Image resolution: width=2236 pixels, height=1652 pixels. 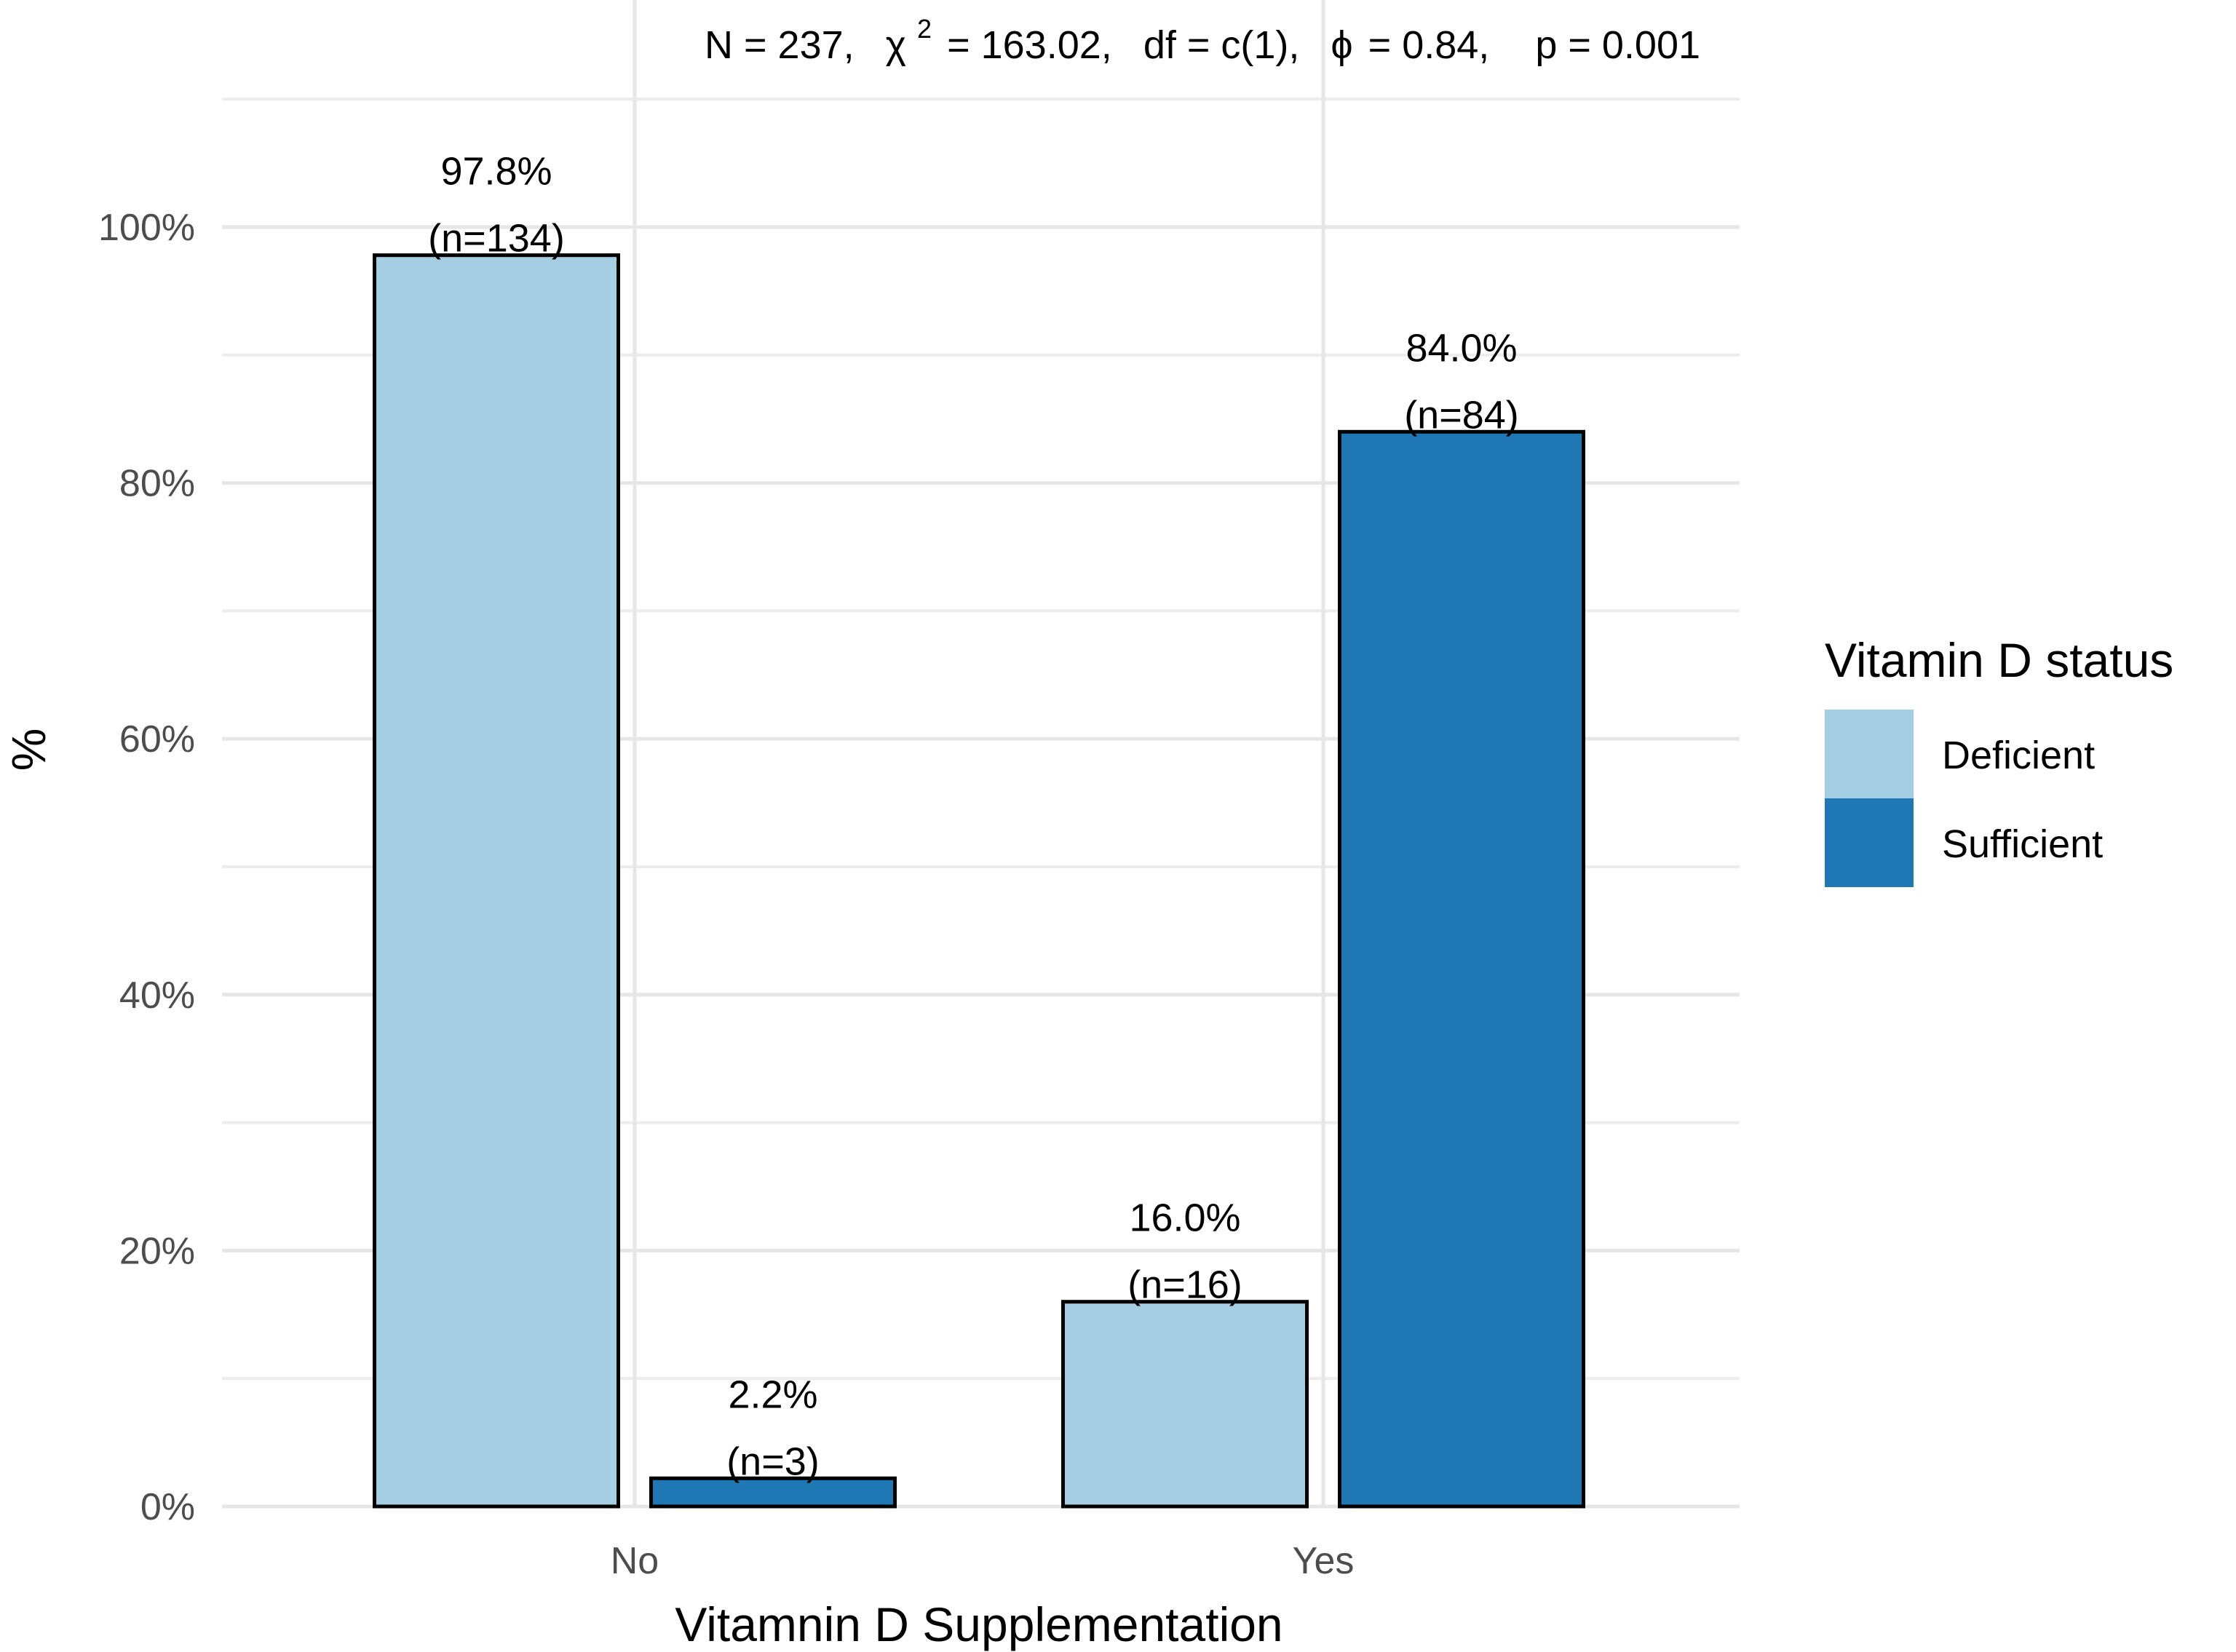 What do you see at coordinates (146, 867) in the screenshot?
I see `y-axis-ticks: 0% 20% 40% 60% 80% 100%` at bounding box center [146, 867].